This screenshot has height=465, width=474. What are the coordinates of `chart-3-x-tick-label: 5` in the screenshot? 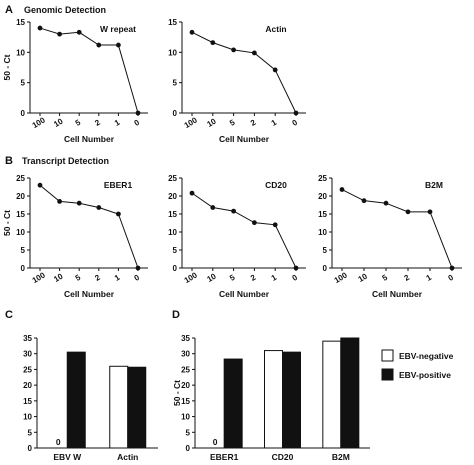 It's located at (78, 278).